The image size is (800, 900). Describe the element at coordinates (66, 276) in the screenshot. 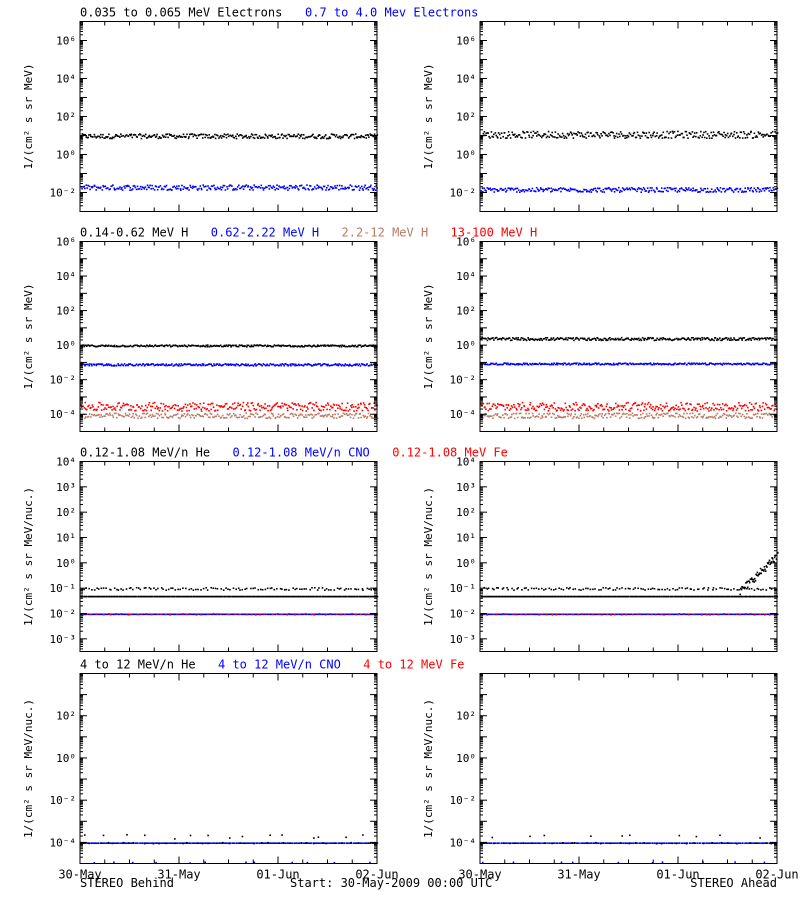

I see `y-tick-label: 10⁴` at that location.